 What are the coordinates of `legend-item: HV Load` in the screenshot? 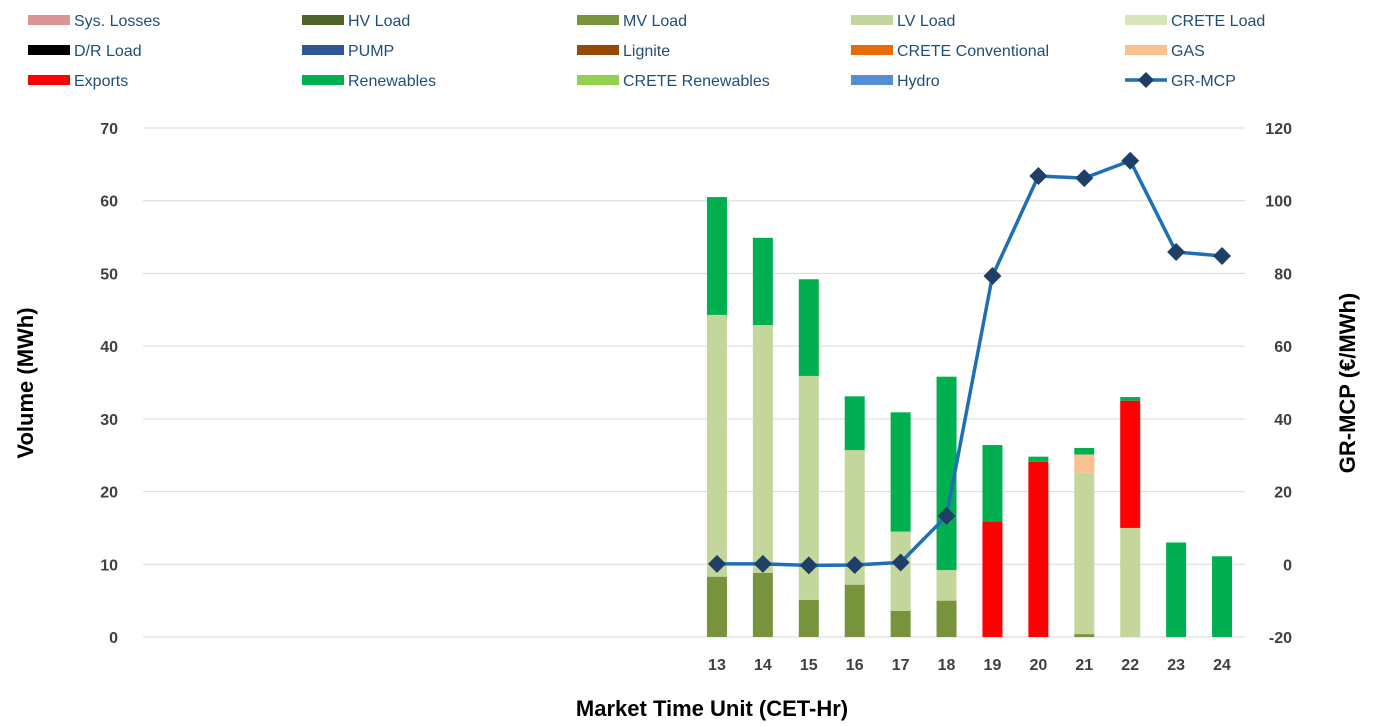 It's located at (356, 21).